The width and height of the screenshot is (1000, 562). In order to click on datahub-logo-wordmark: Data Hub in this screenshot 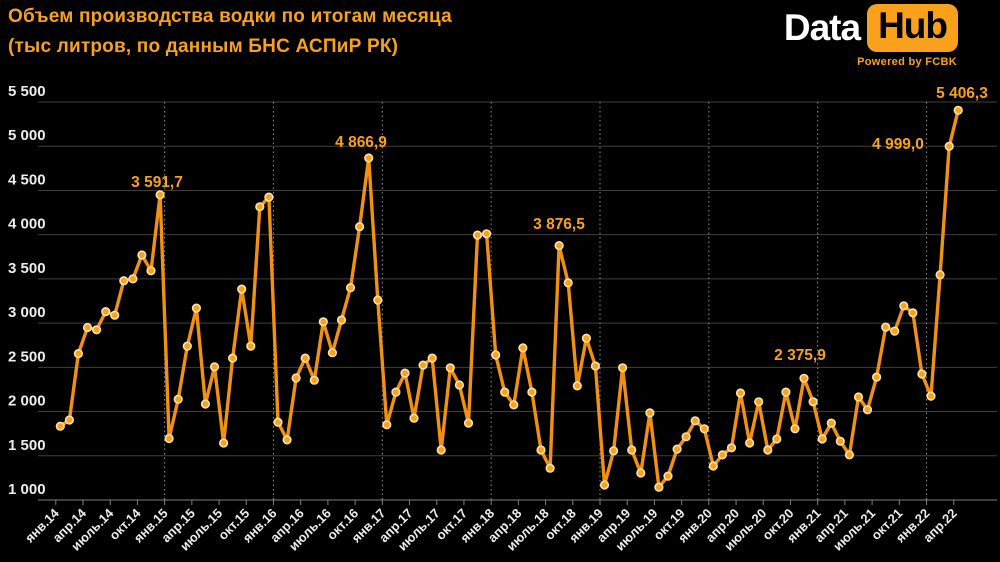, I will do `click(871, 28)`.